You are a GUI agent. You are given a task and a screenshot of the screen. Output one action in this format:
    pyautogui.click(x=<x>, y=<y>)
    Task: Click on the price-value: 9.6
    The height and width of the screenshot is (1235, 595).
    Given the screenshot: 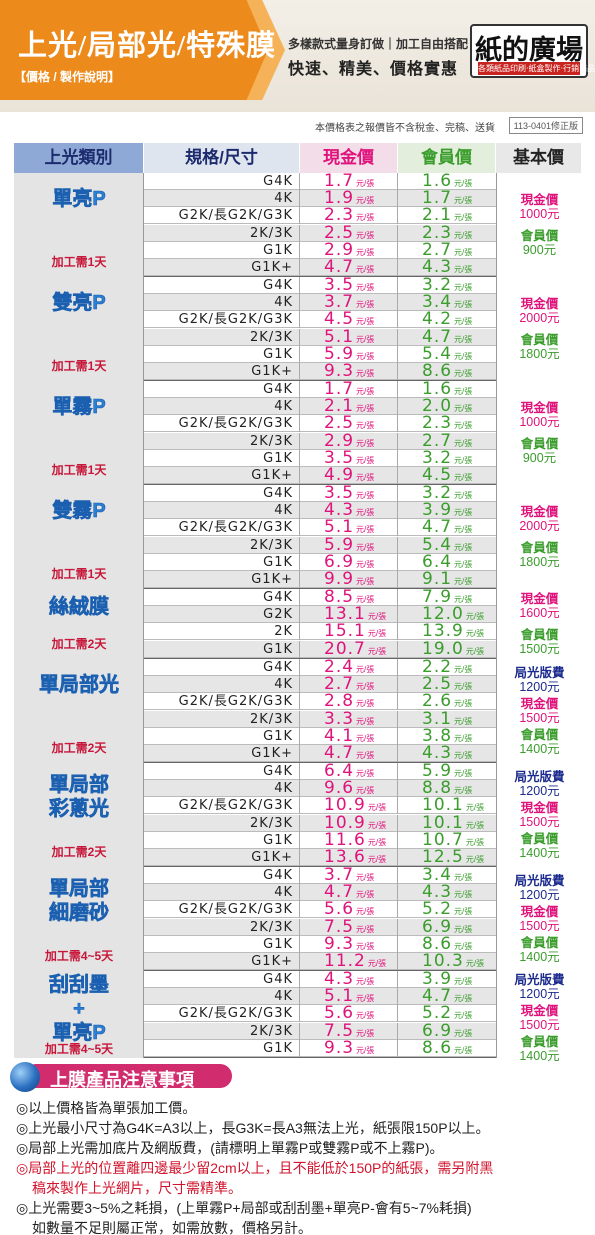 What is the action you would take?
    pyautogui.click(x=339, y=788)
    